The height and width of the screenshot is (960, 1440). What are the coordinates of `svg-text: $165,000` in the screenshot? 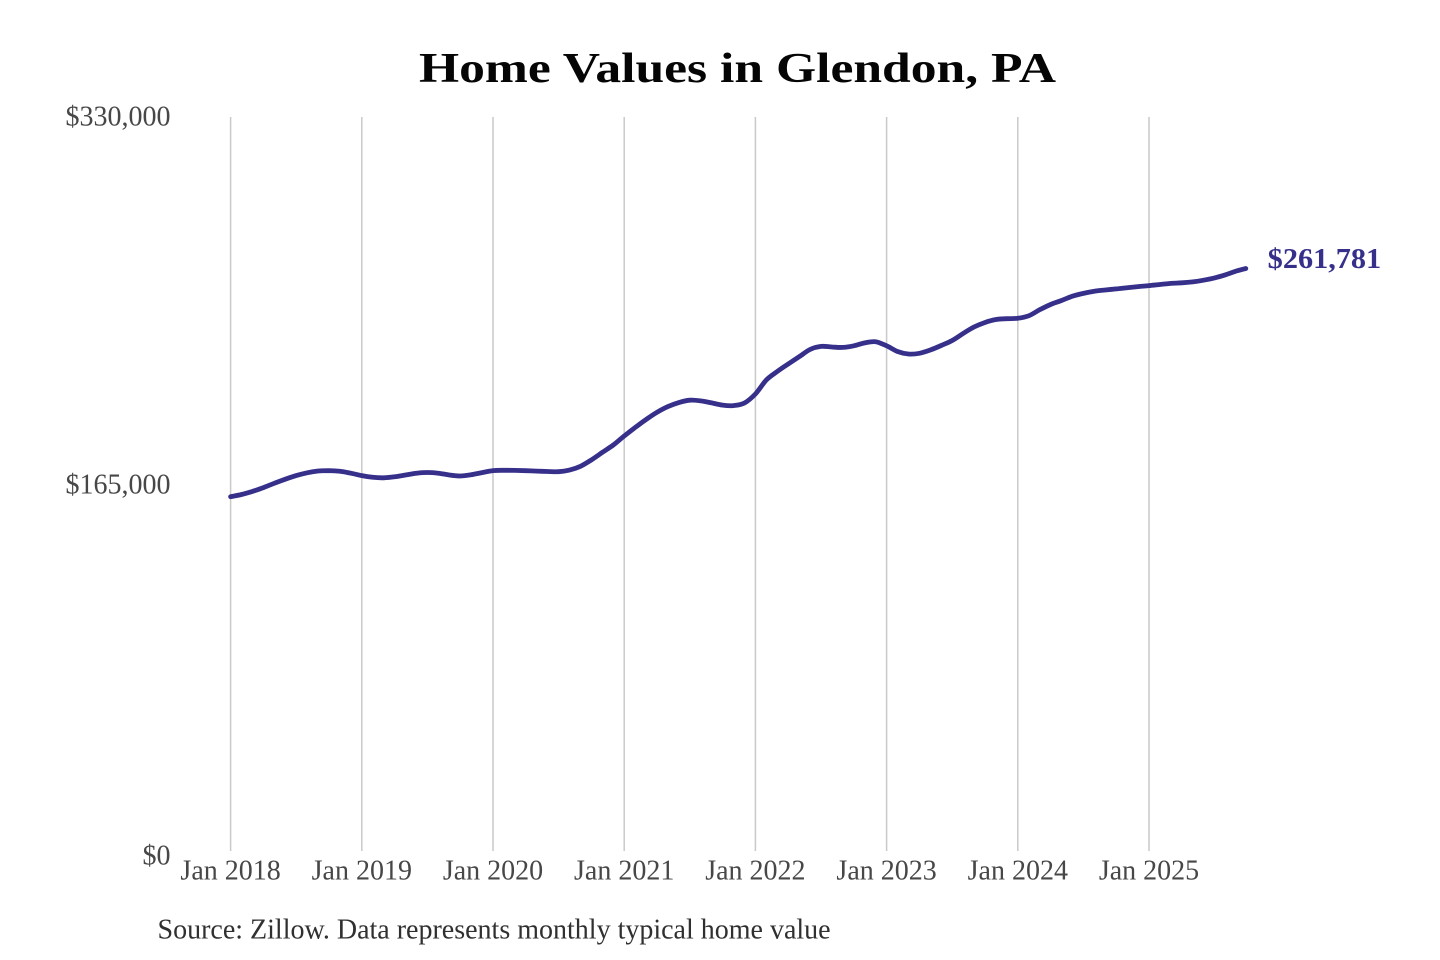 It's located at (118, 484).